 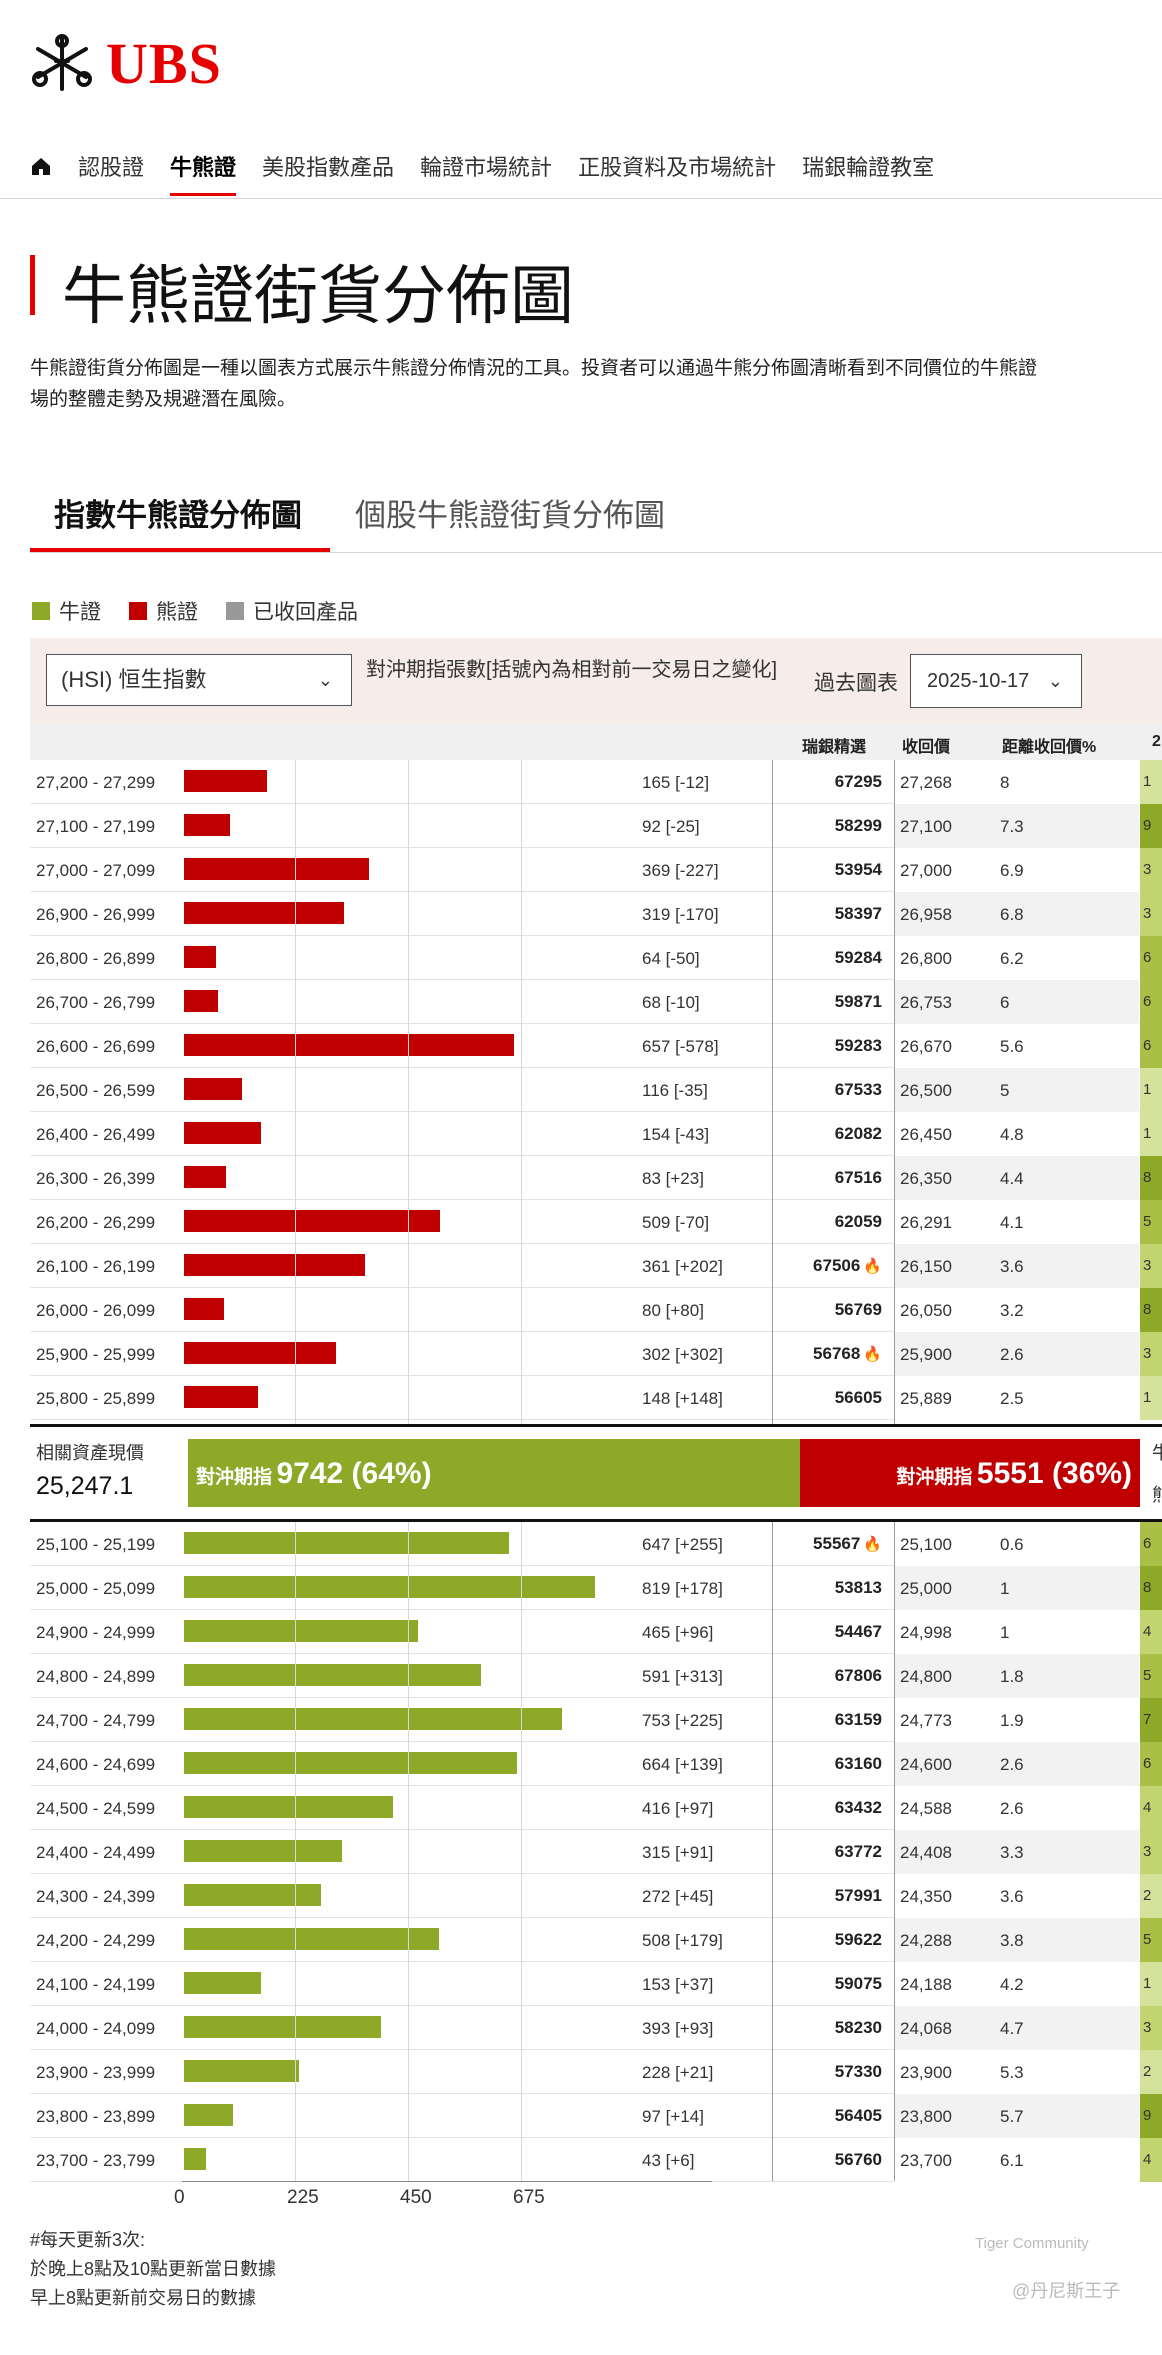 What do you see at coordinates (858, 1397) in the screenshot?
I see `warrant-code-link: 56605` at bounding box center [858, 1397].